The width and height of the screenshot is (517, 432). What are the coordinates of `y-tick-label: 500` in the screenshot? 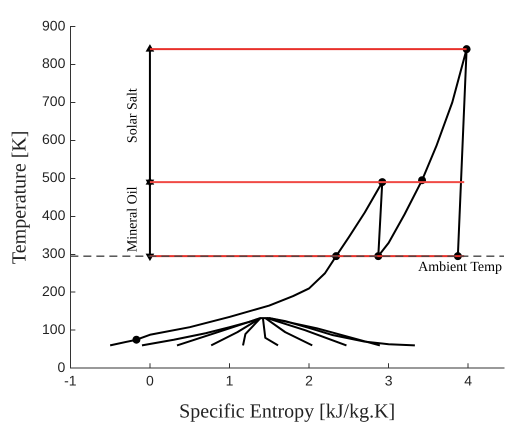 It's located at (54, 177).